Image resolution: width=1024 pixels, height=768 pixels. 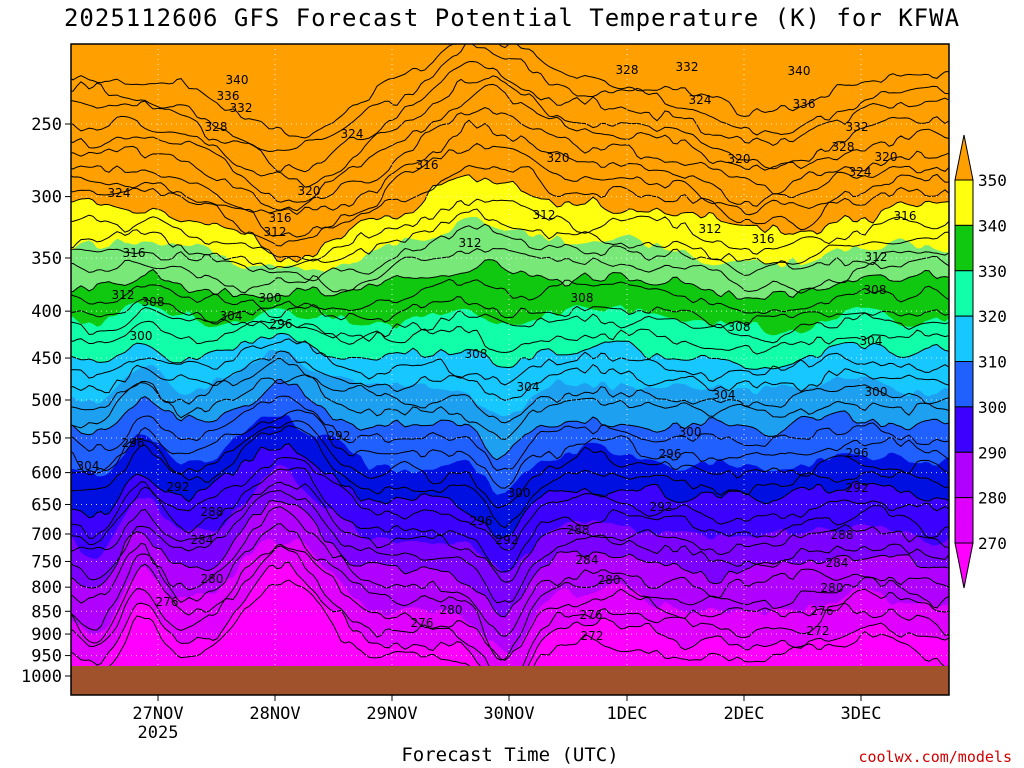 I want to click on y-tick-label: 800, so click(x=46, y=588).